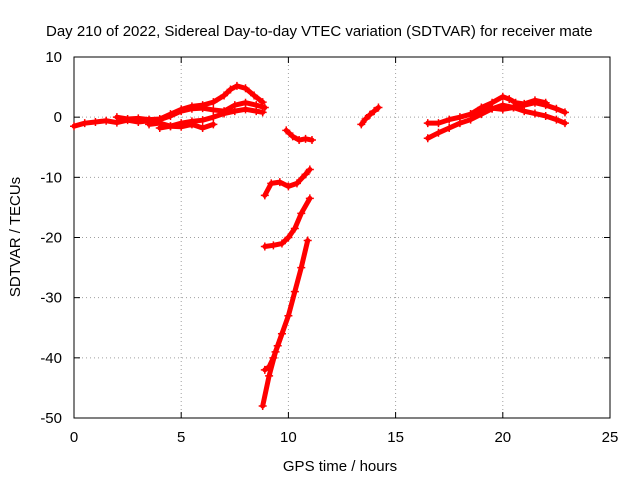 This screenshot has width=640, height=480. Describe the element at coordinates (285, 323) in the screenshot. I see `series-arc-9h-low` at that location.